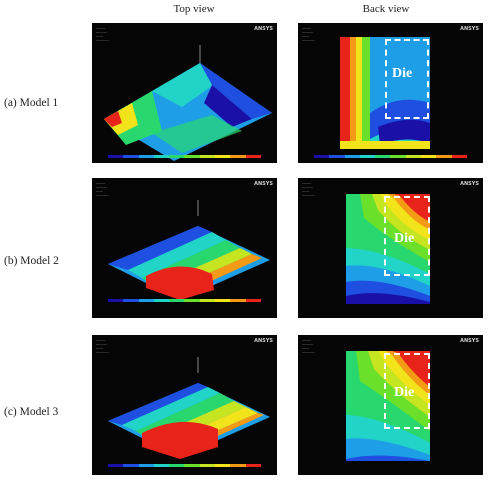 This screenshot has height=490, width=490. Describe the element at coordinates (31, 261) in the screenshot. I see `row-label-model-2: (b) Model 2` at that location.